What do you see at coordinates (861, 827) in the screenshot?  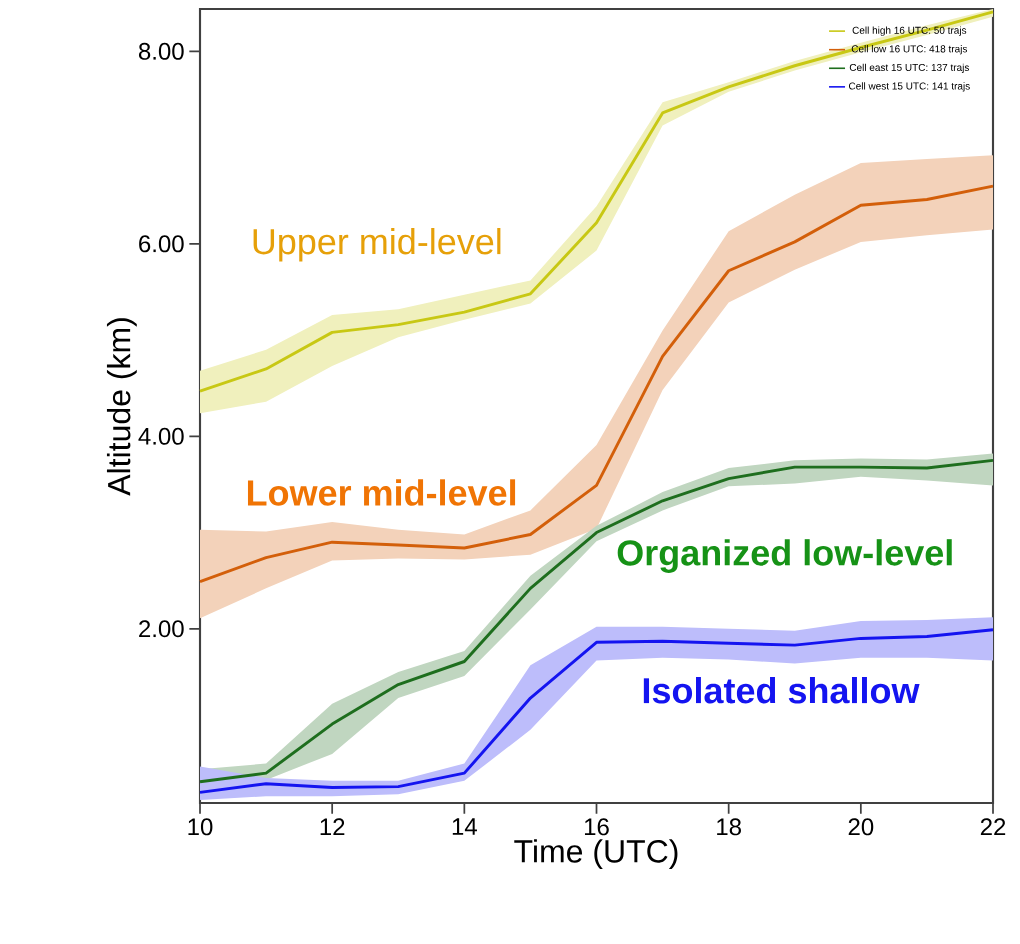 I see `x-tick-label: 20` at bounding box center [861, 827].